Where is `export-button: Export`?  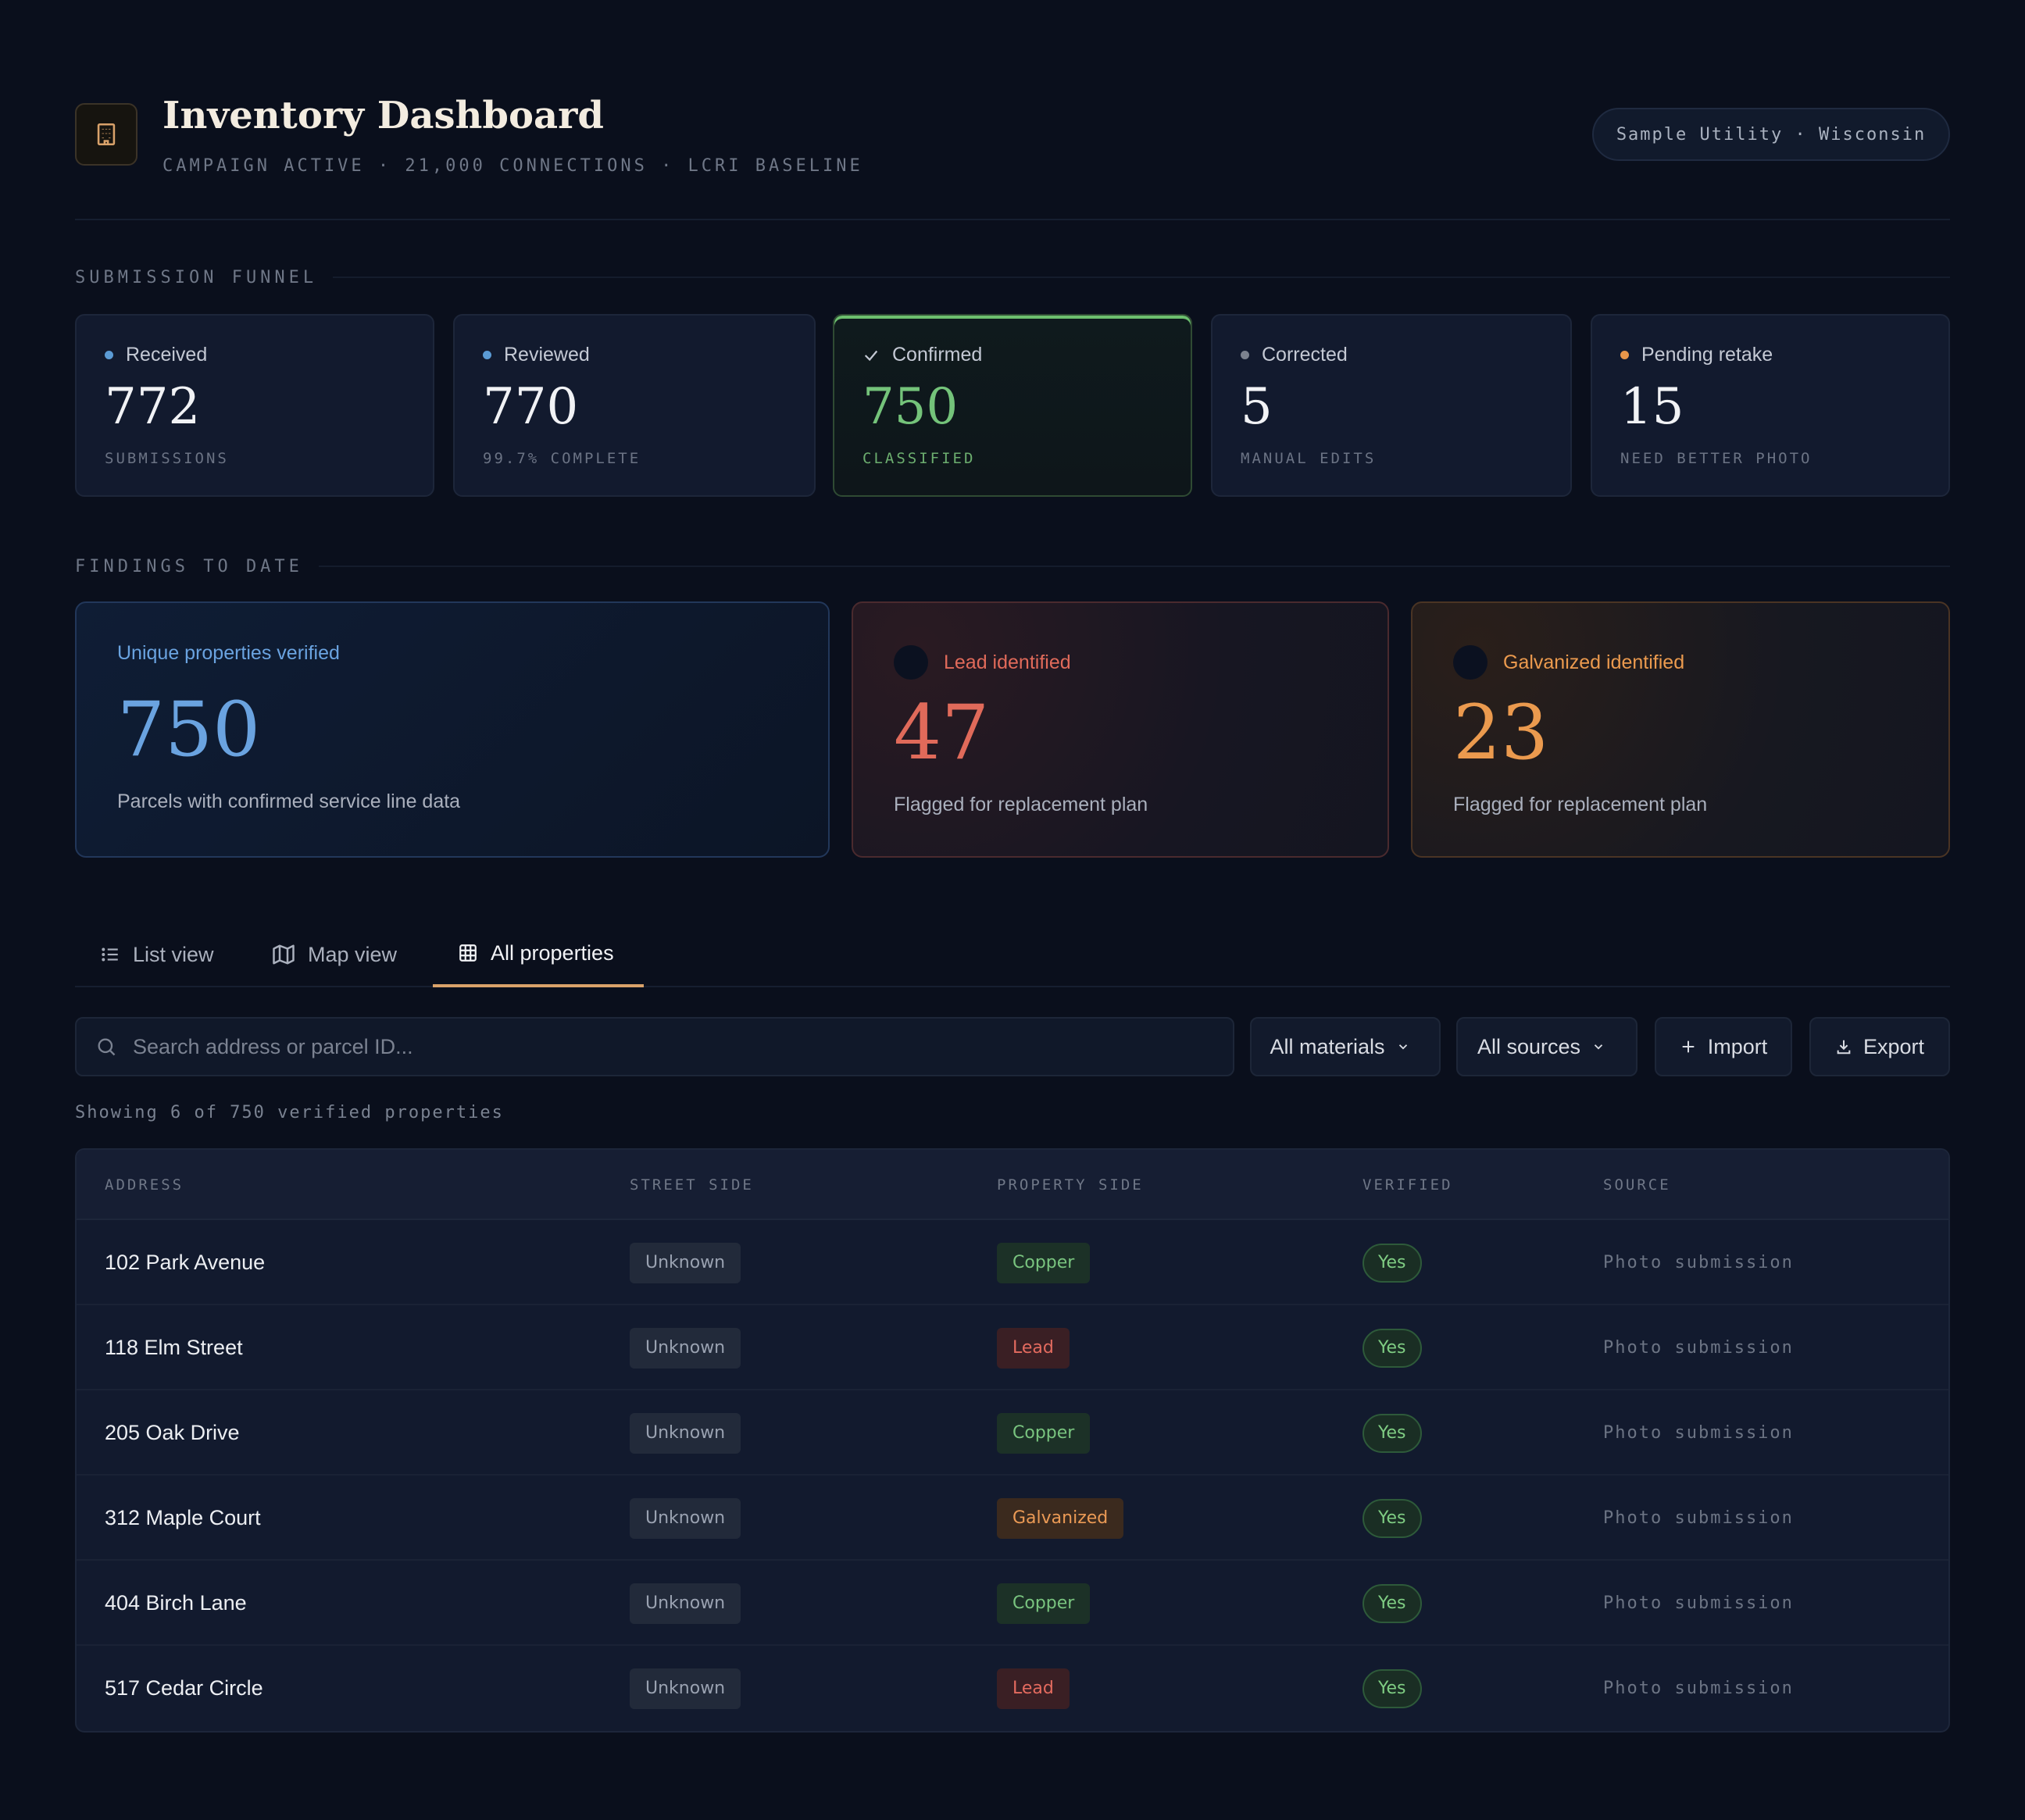 export-button: Export is located at coordinates (1880, 1046).